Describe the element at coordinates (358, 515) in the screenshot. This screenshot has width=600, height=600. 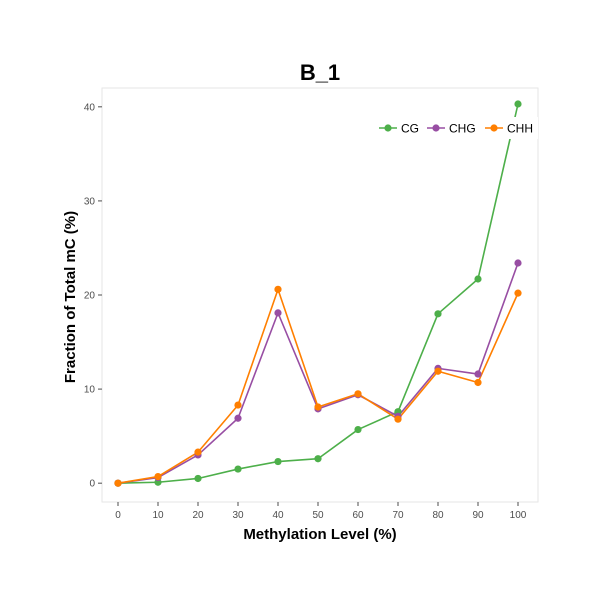
I see `x-tick-label: 60` at that location.